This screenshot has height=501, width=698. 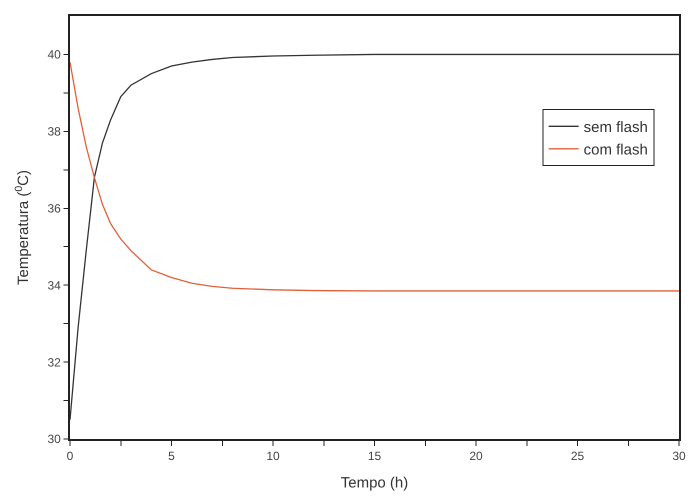 What do you see at coordinates (54, 131) in the screenshot?
I see `y-tick-label: 38` at bounding box center [54, 131].